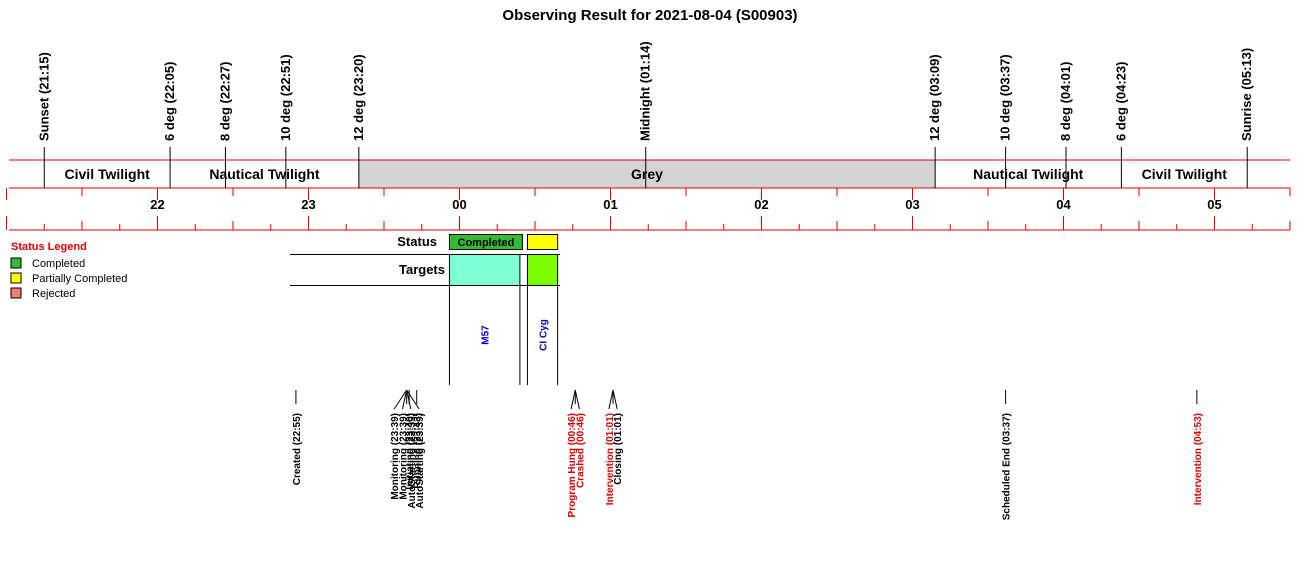 The height and width of the screenshot is (565, 1300). What do you see at coordinates (503, 319) in the screenshot?
I see `targets-row: M57 CI Cyg` at bounding box center [503, 319].